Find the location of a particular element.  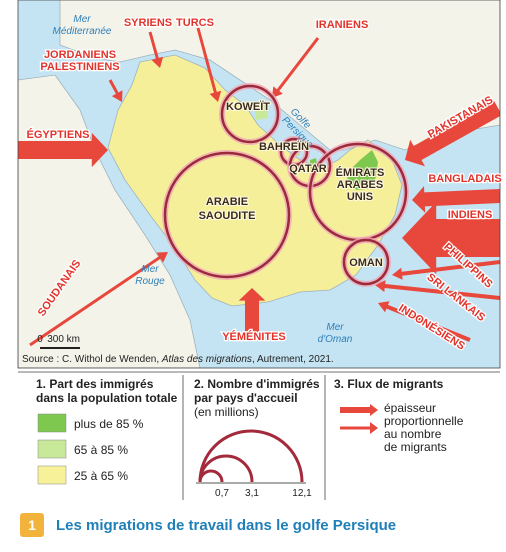

label-line: Rouge is located at coordinates (150, 281).